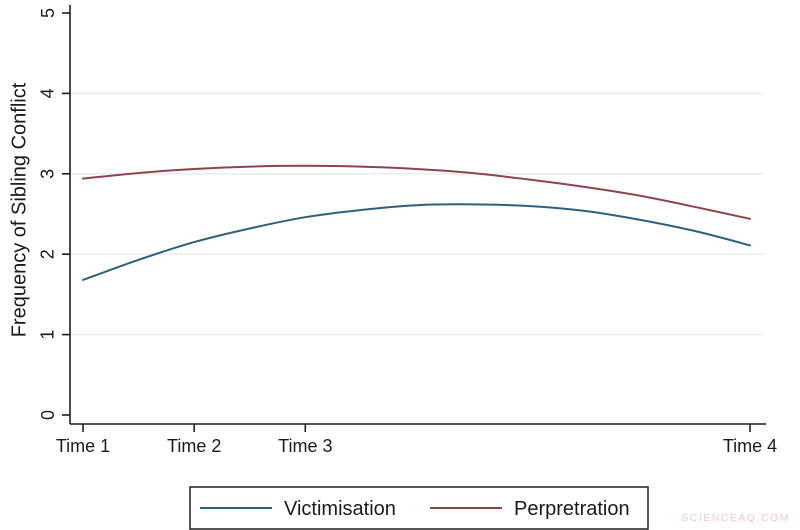  I want to click on y-axis-ticks, so click(66, 214).